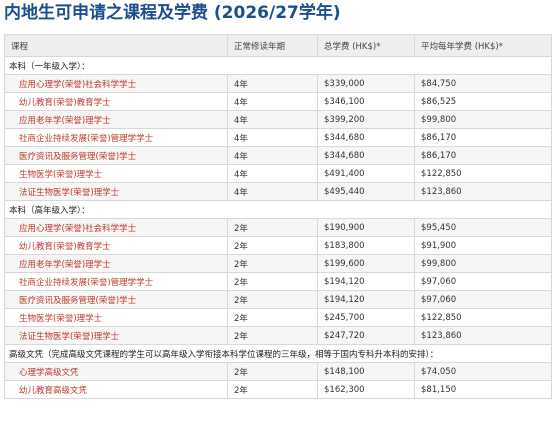 Image resolution: width=553 pixels, height=422 pixels. I want to click on table-row: 幼儿教育(荣誉)教育学士 4年 $346,100 $86,525, so click(278, 101).